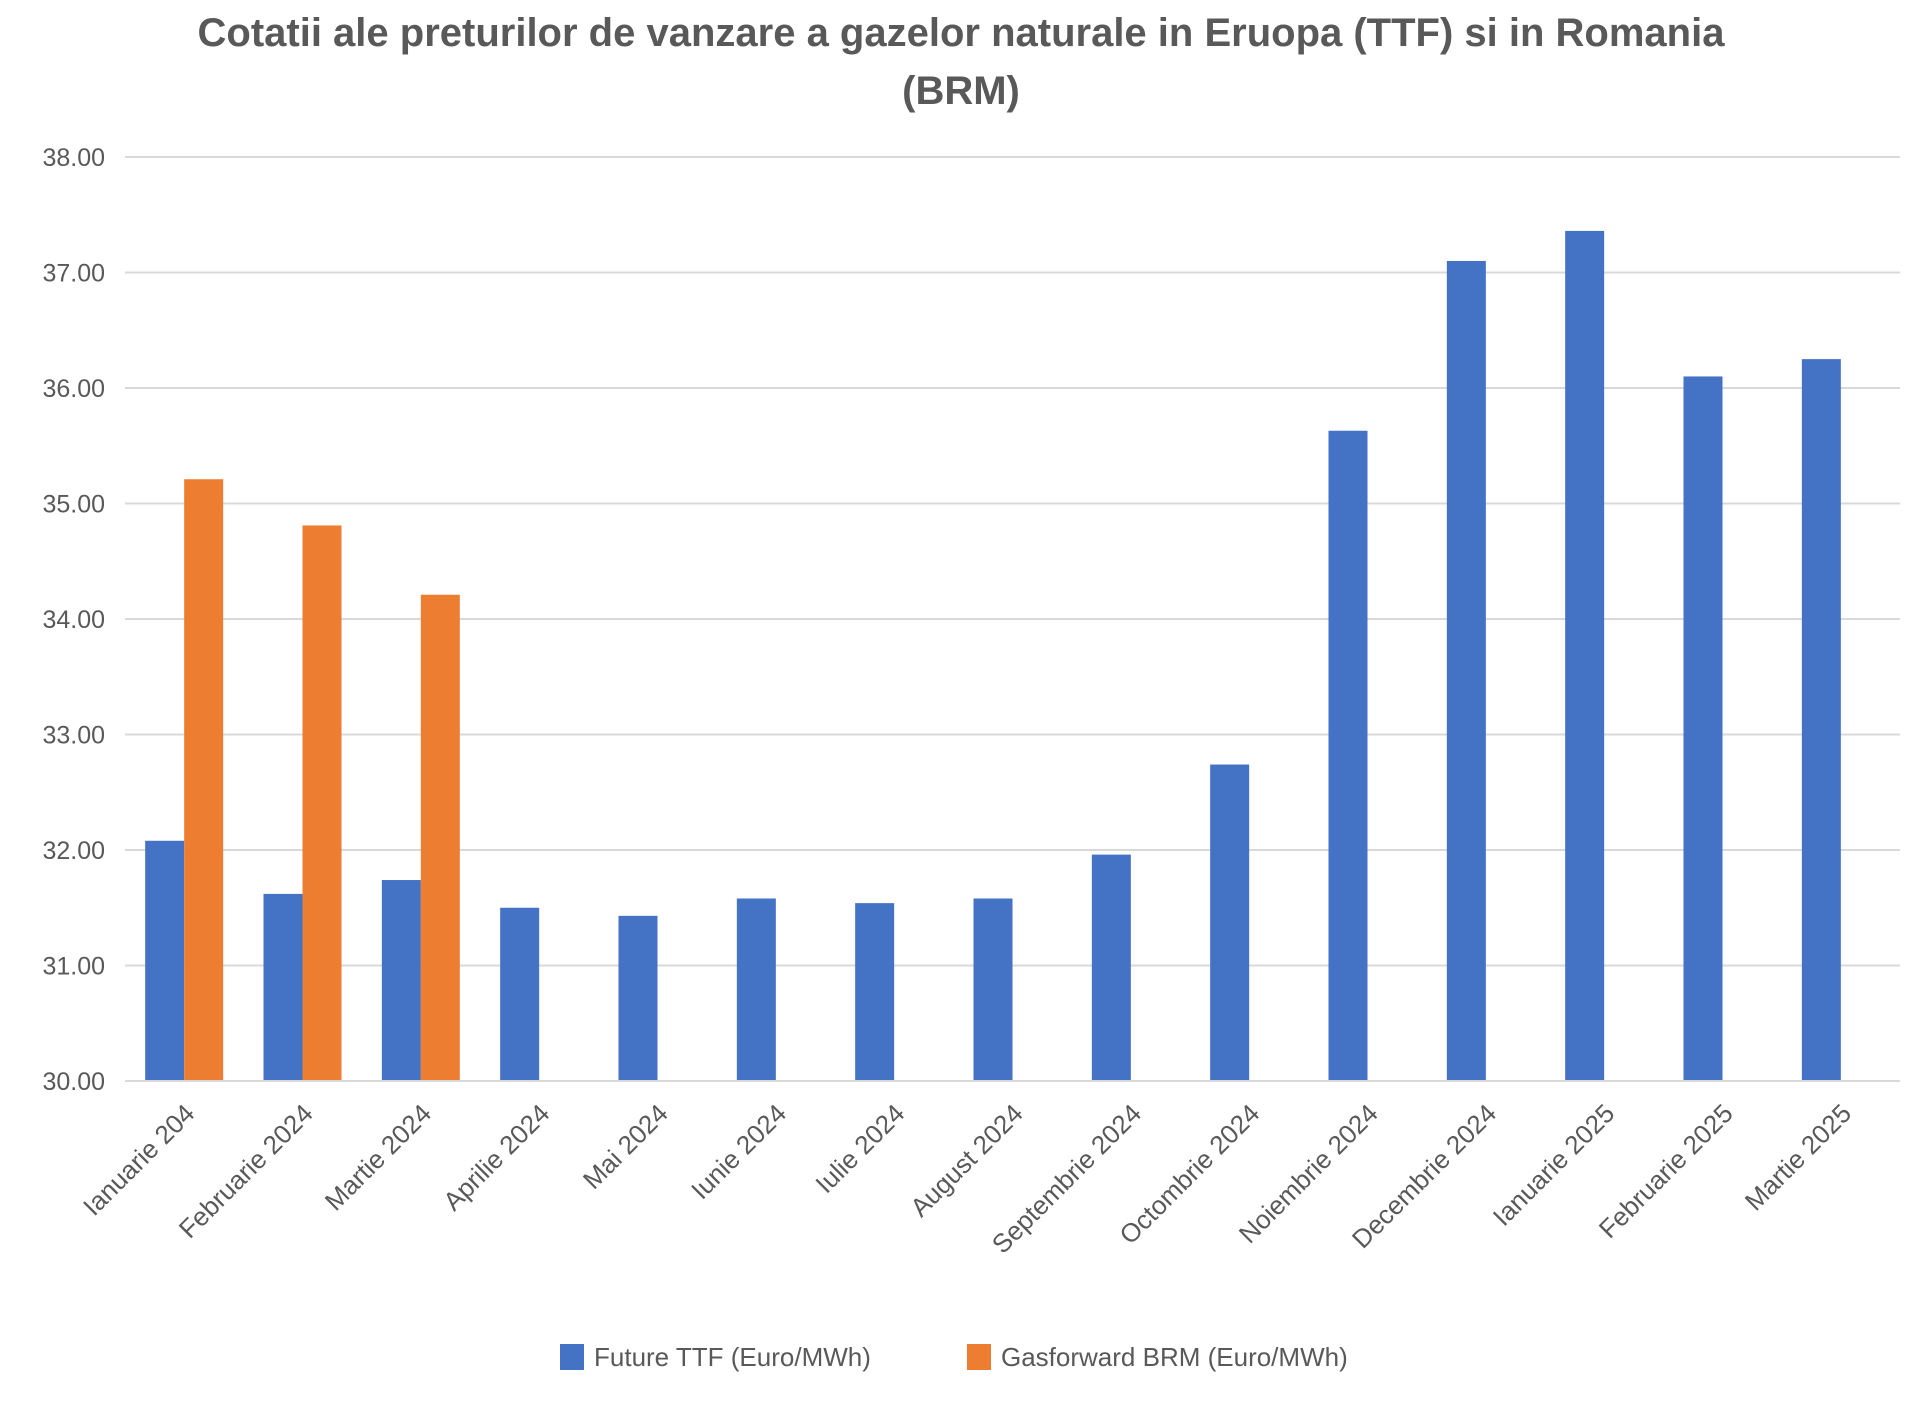 Image resolution: width=1922 pixels, height=1406 pixels. I want to click on x-tick-label: Martie 2025, so click(1798, 1157).